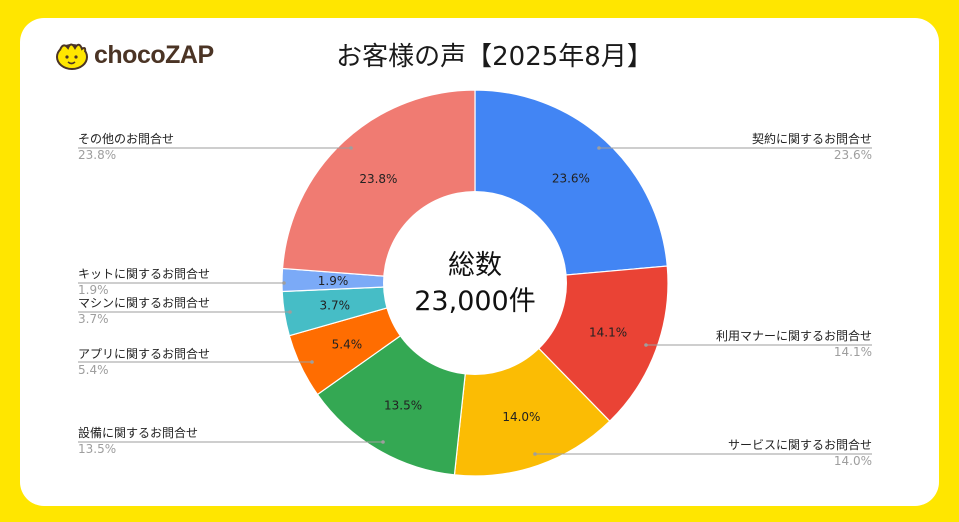 This screenshot has width=959, height=522. Describe the element at coordinates (608, 332) in the screenshot. I see `slice-label-2: 14.1%` at that location.